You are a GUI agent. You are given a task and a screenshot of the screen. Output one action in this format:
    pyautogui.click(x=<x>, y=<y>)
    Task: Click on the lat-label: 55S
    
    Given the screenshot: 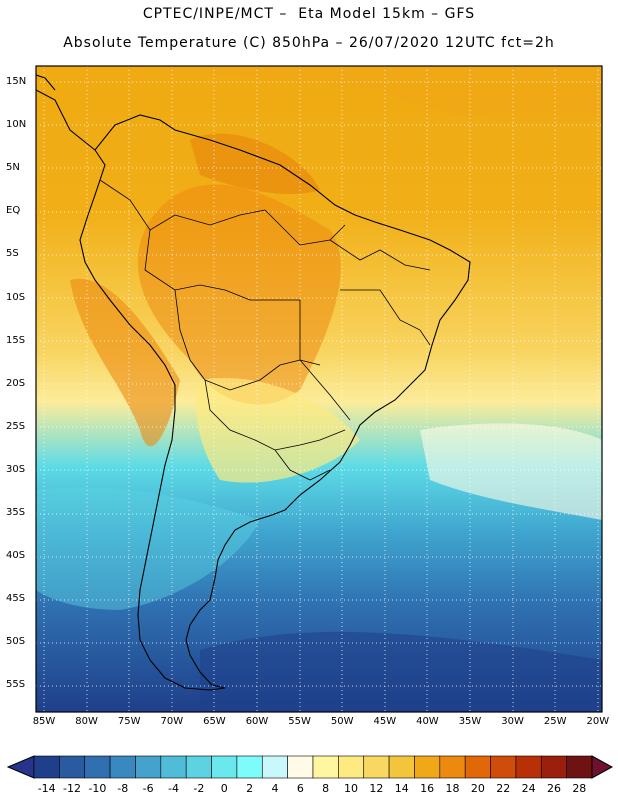 What is the action you would take?
    pyautogui.click(x=16, y=685)
    